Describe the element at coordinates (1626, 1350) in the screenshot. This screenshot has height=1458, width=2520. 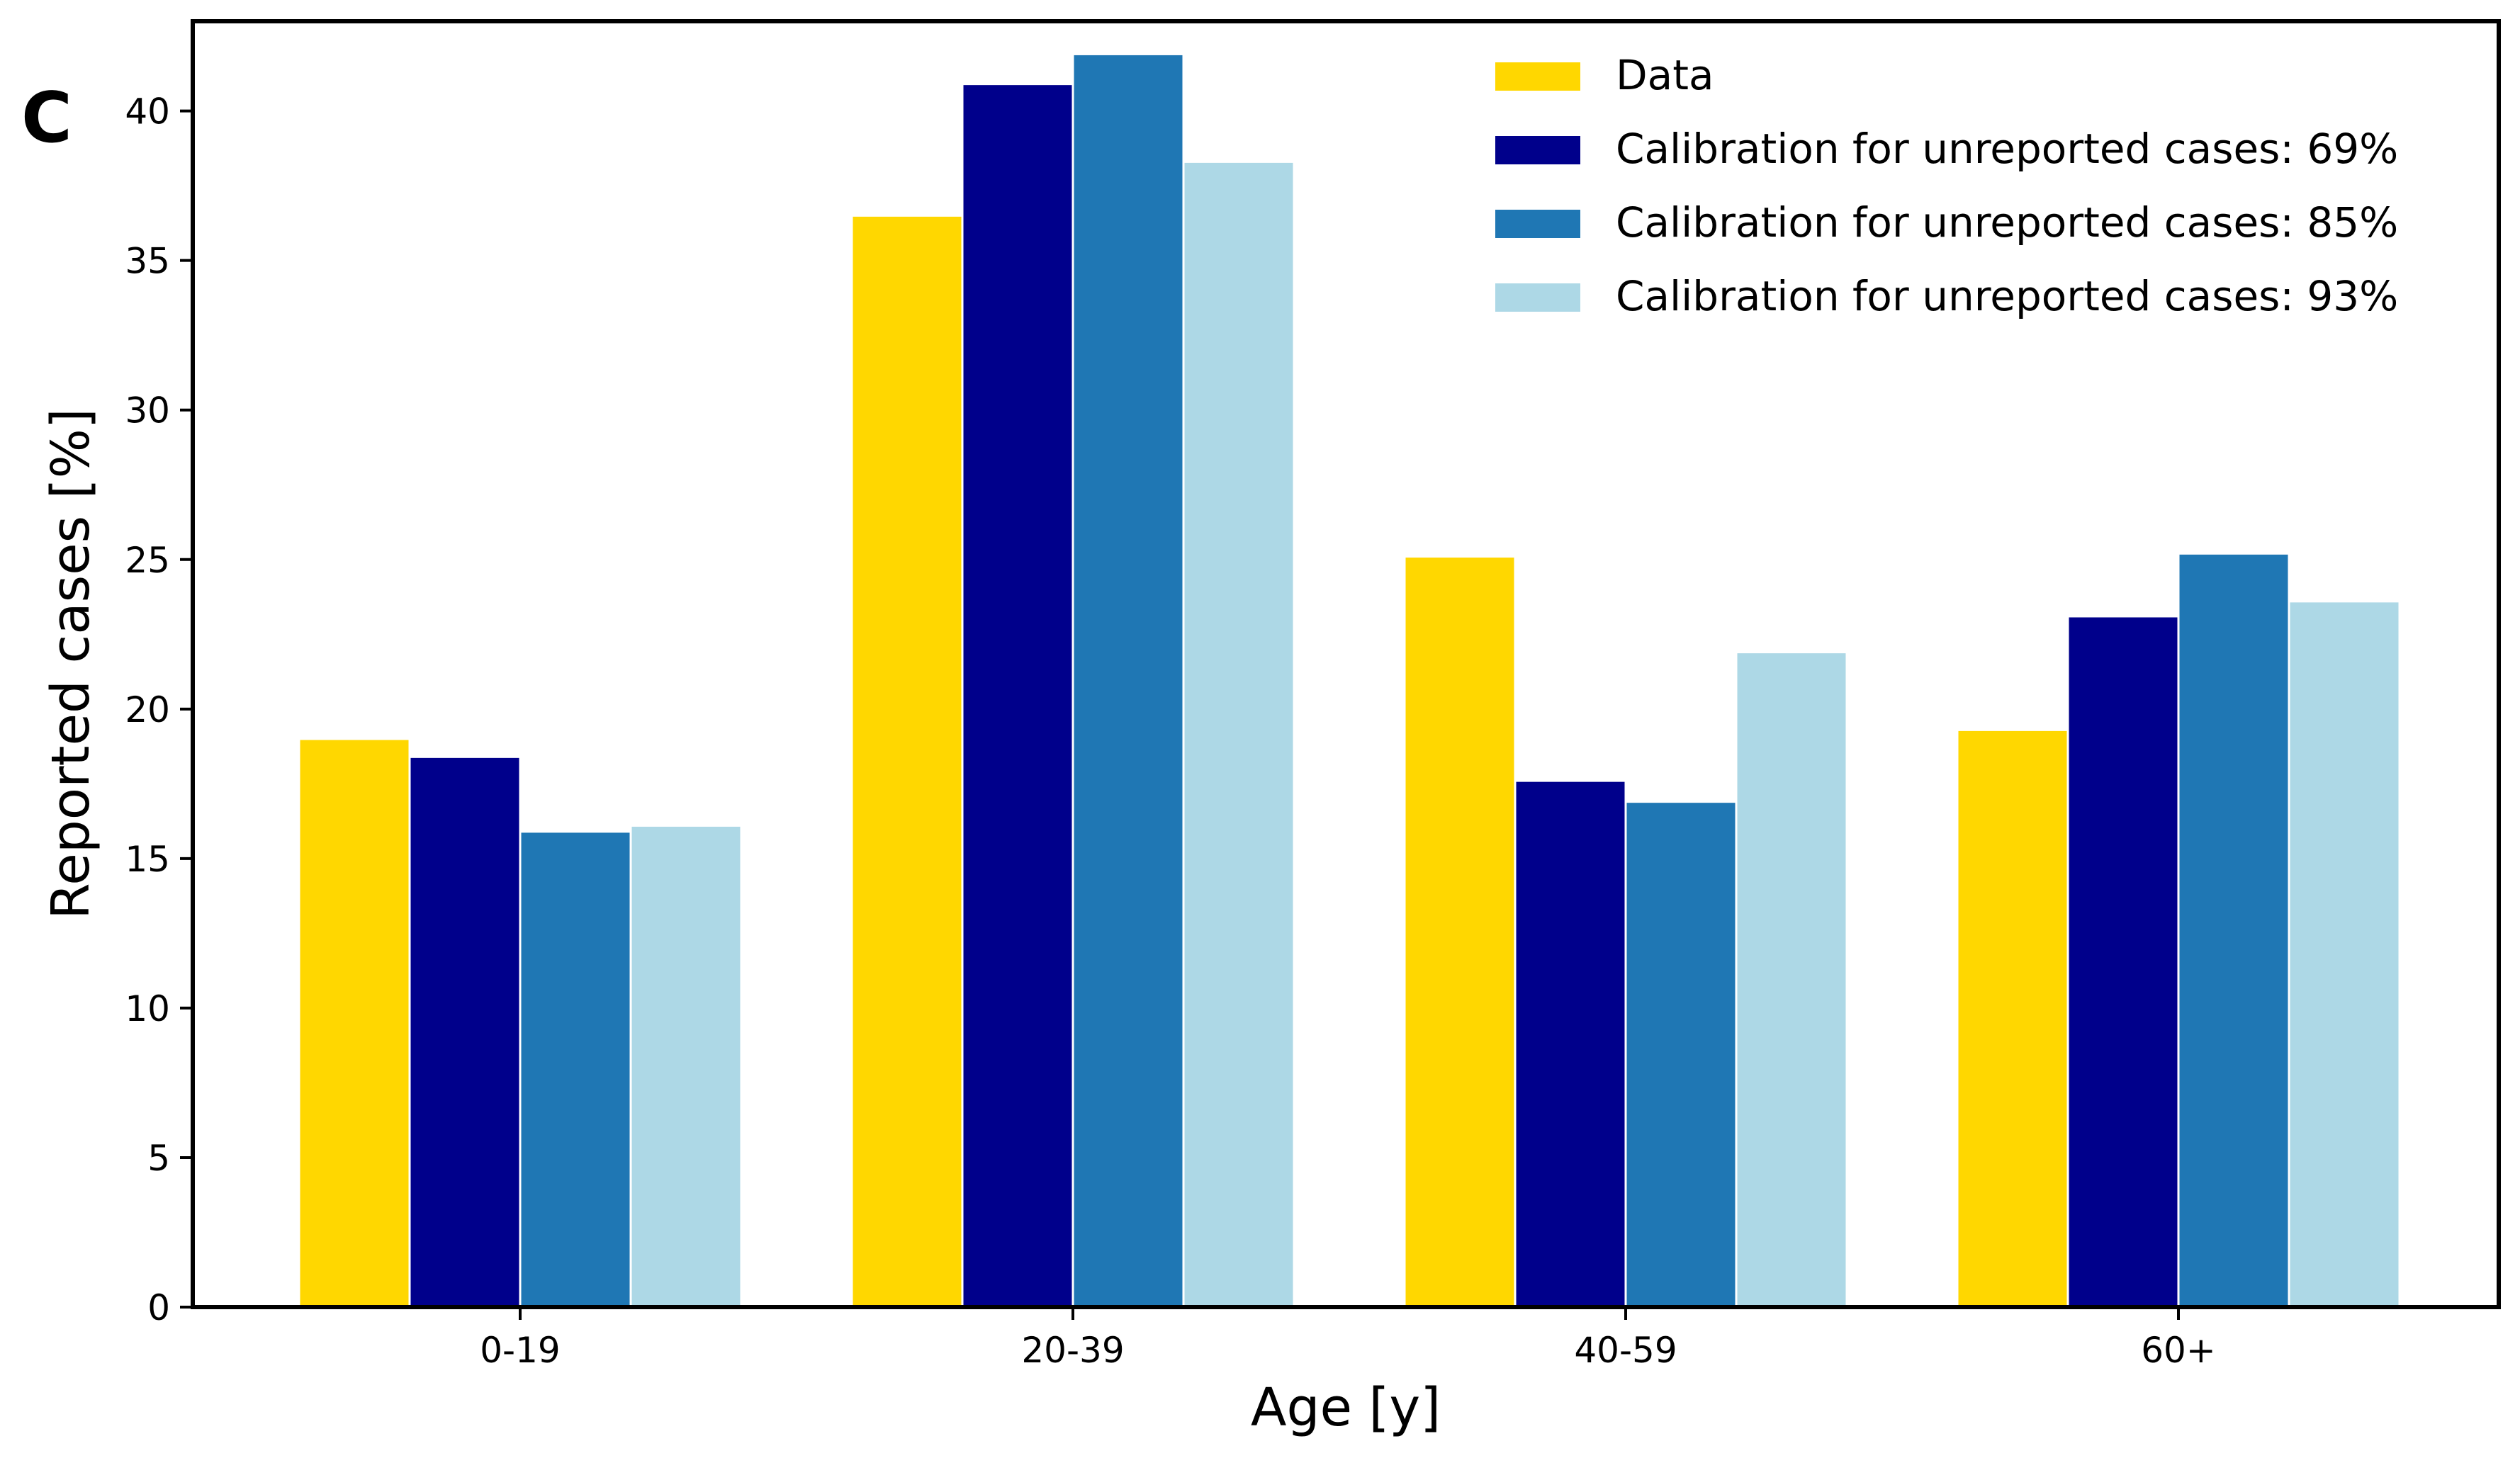
I see `x-tick-label: 40-59` at that location.